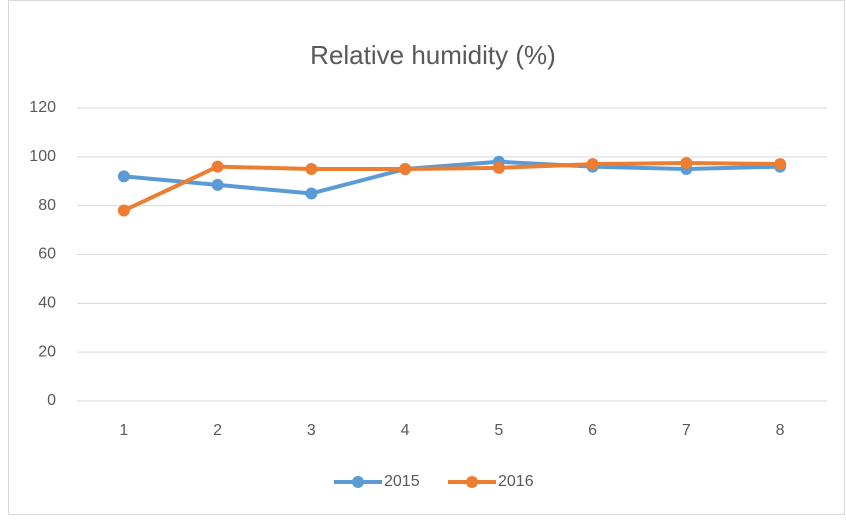 The height and width of the screenshot is (521, 846). Describe the element at coordinates (433, 55) in the screenshot. I see `chart-title: Relative humidity (%)` at that location.